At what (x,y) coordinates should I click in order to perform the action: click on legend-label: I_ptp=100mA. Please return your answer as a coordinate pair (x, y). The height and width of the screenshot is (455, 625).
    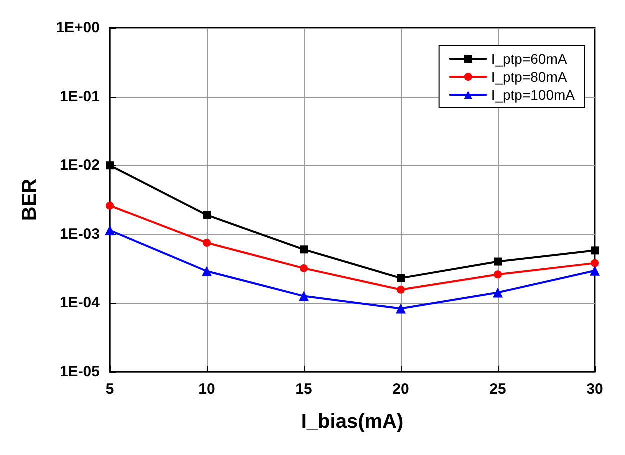
    Looking at the image, I should click on (533, 95).